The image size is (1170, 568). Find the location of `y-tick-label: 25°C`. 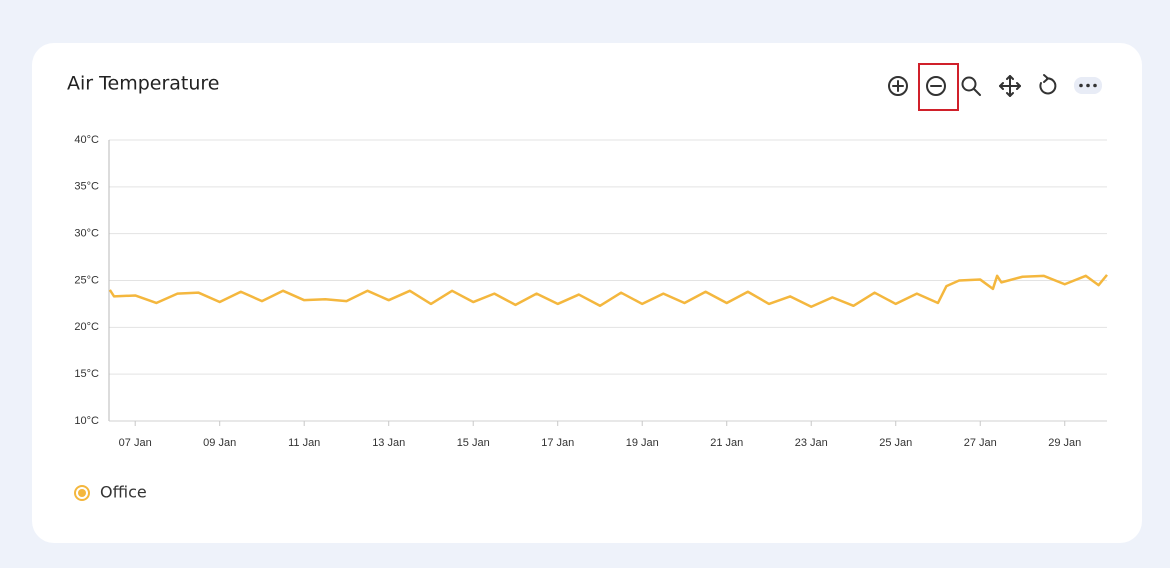

y-tick-label: 25°C is located at coordinates (86, 280).